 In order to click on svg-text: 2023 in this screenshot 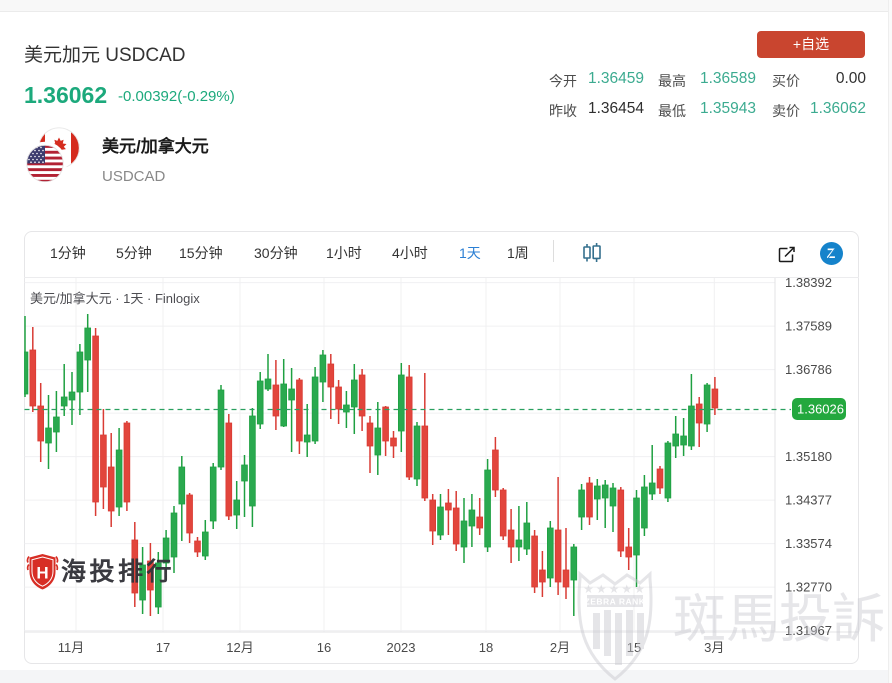, I will do `click(401, 647)`.